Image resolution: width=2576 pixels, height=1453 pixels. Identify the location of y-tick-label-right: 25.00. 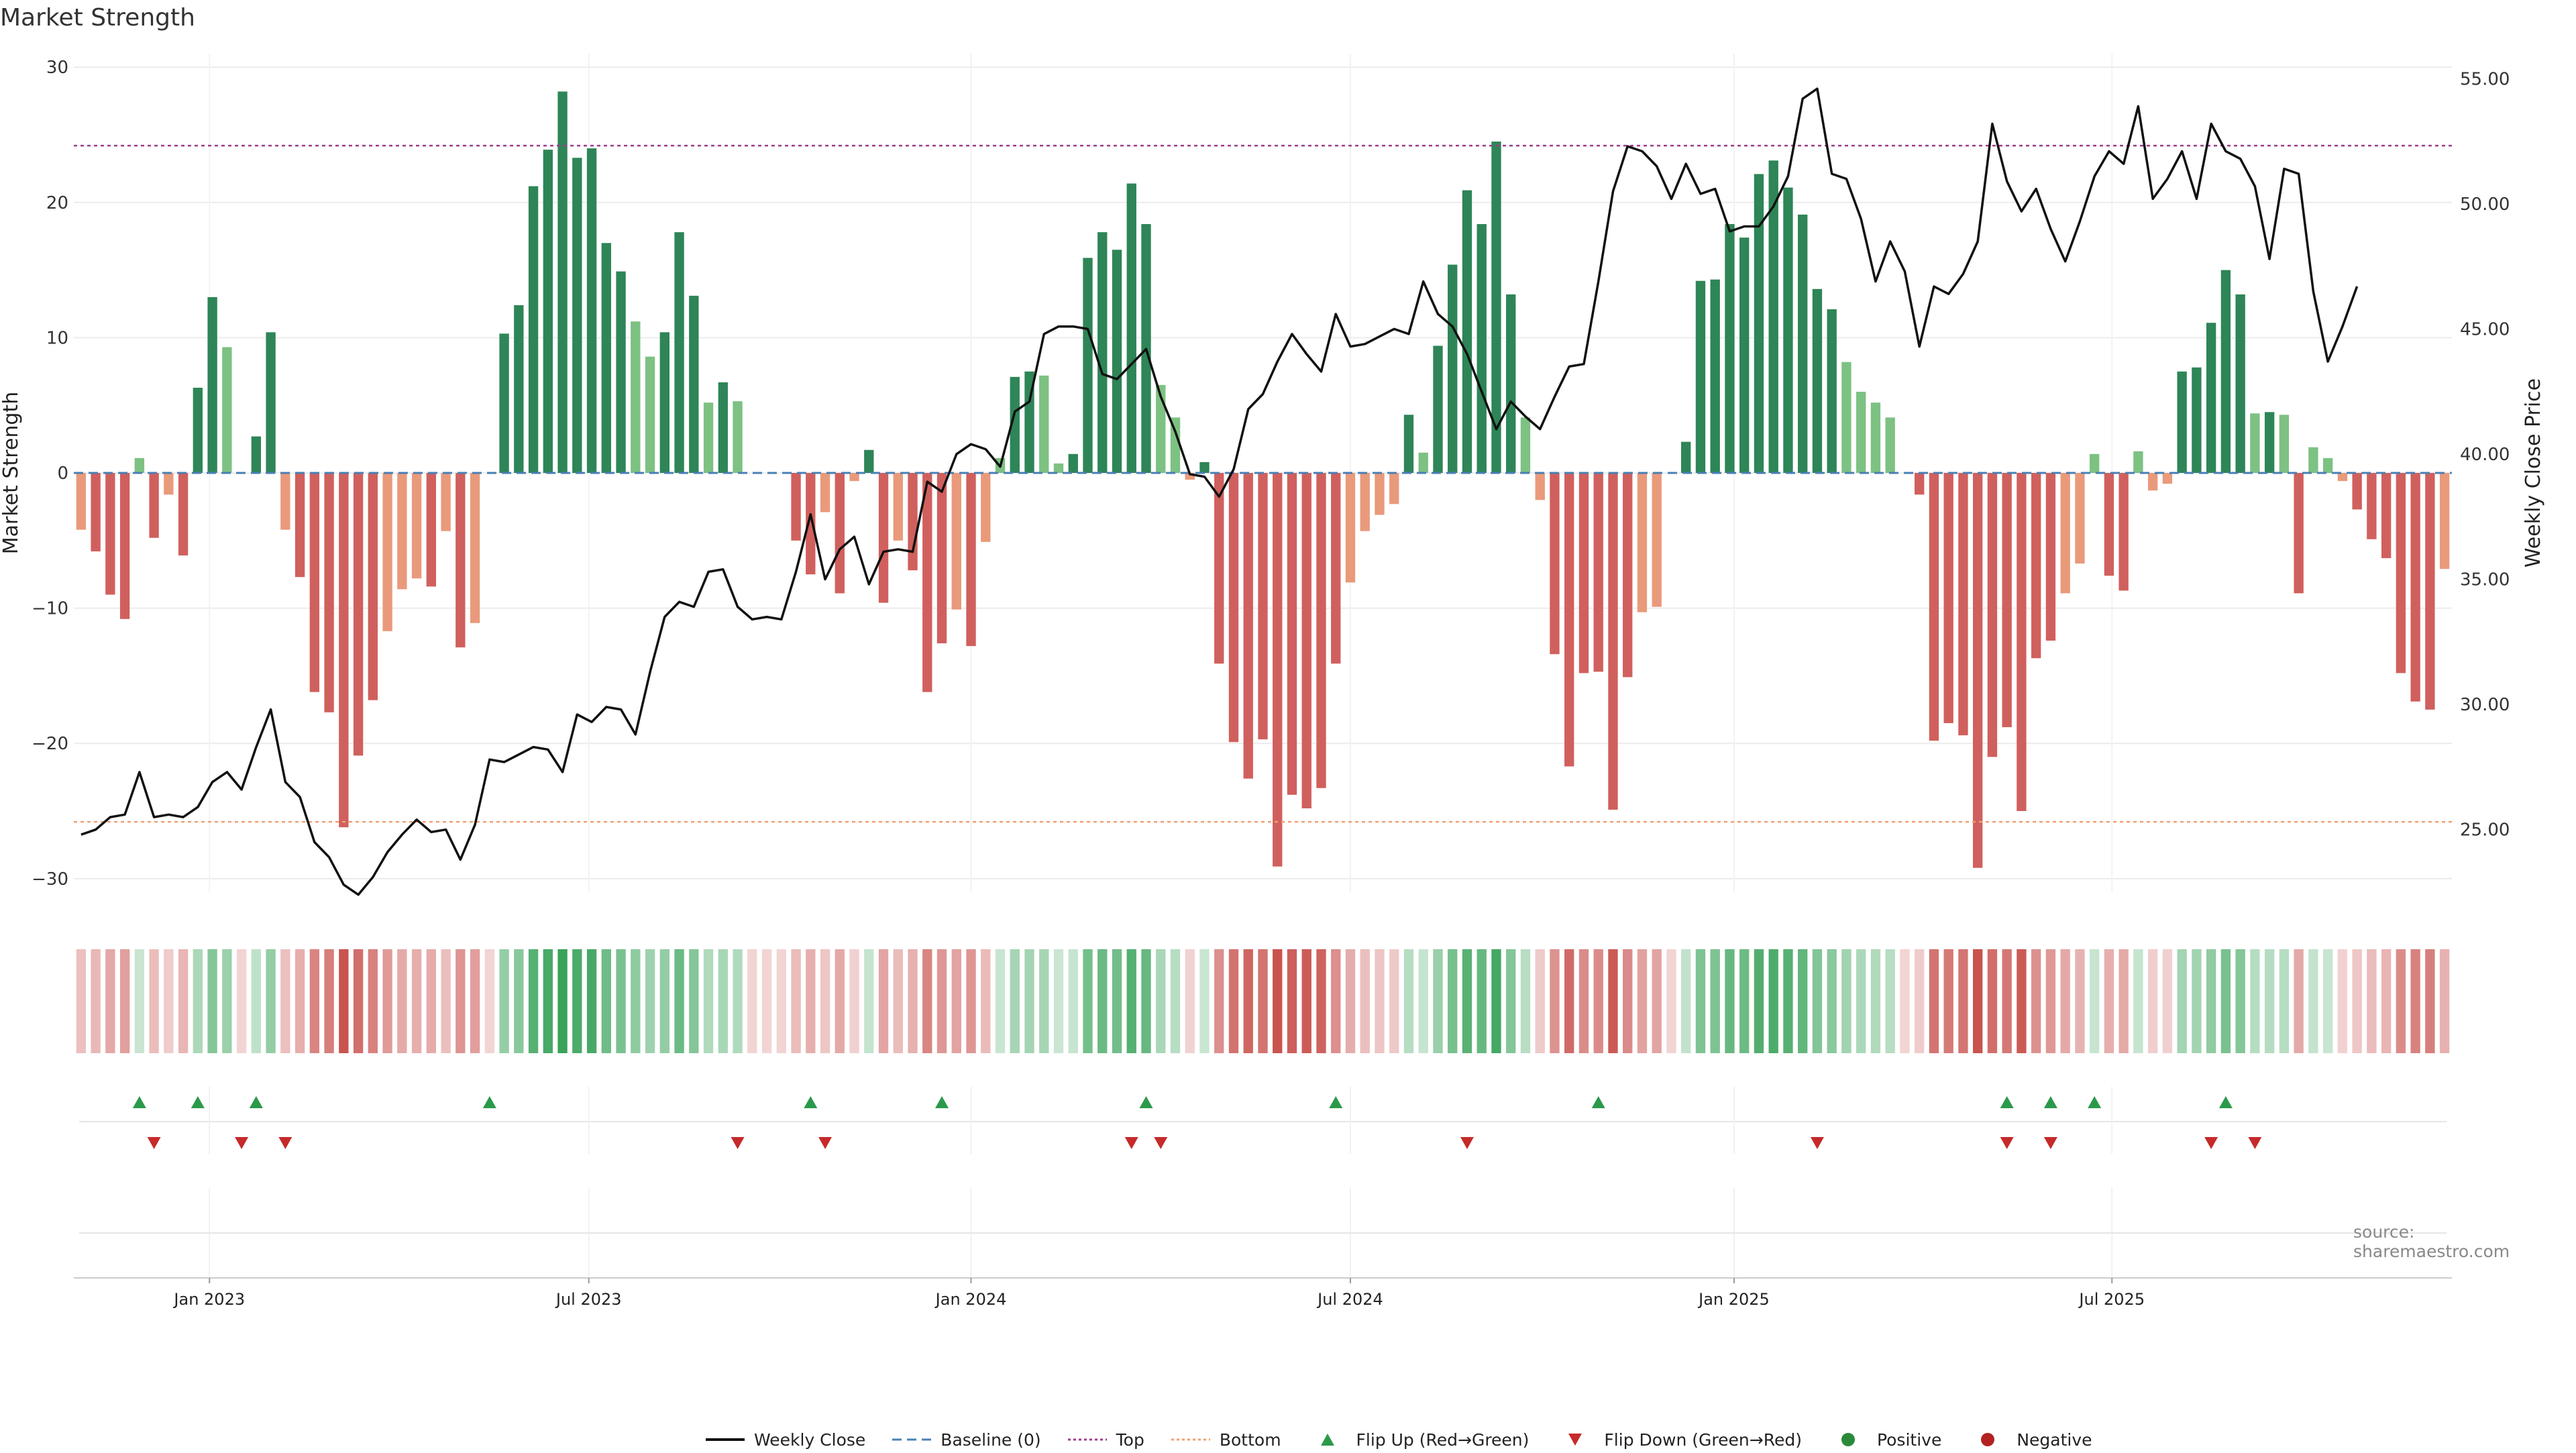
(2485, 831).